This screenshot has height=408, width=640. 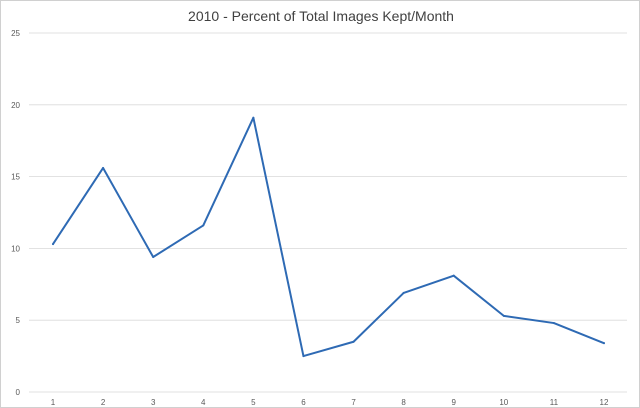 What do you see at coordinates (153, 402) in the screenshot?
I see `x-tick-label: 3` at bounding box center [153, 402].